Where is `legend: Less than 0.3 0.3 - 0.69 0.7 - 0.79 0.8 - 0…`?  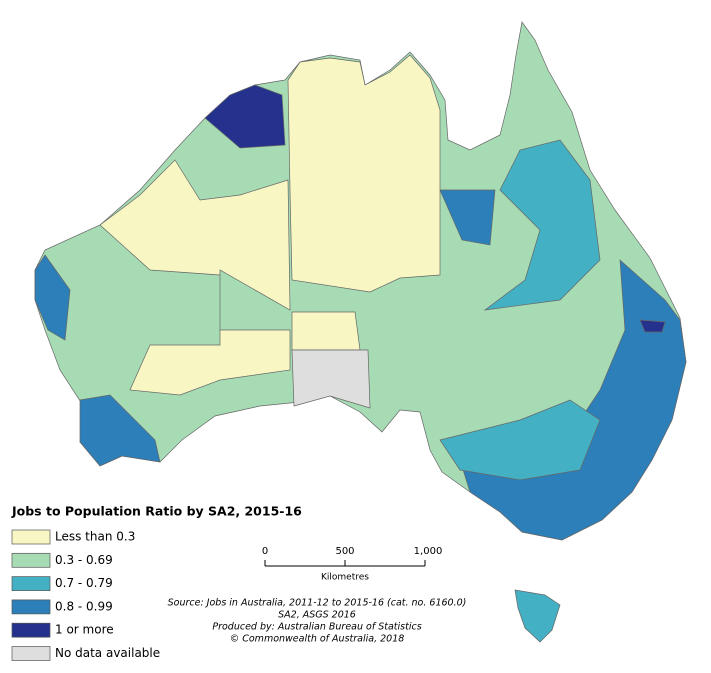 legend: Less than 0.3 0.3 - 0.69 0.7 - 0.79 0.8 - 0… is located at coordinates (85, 595).